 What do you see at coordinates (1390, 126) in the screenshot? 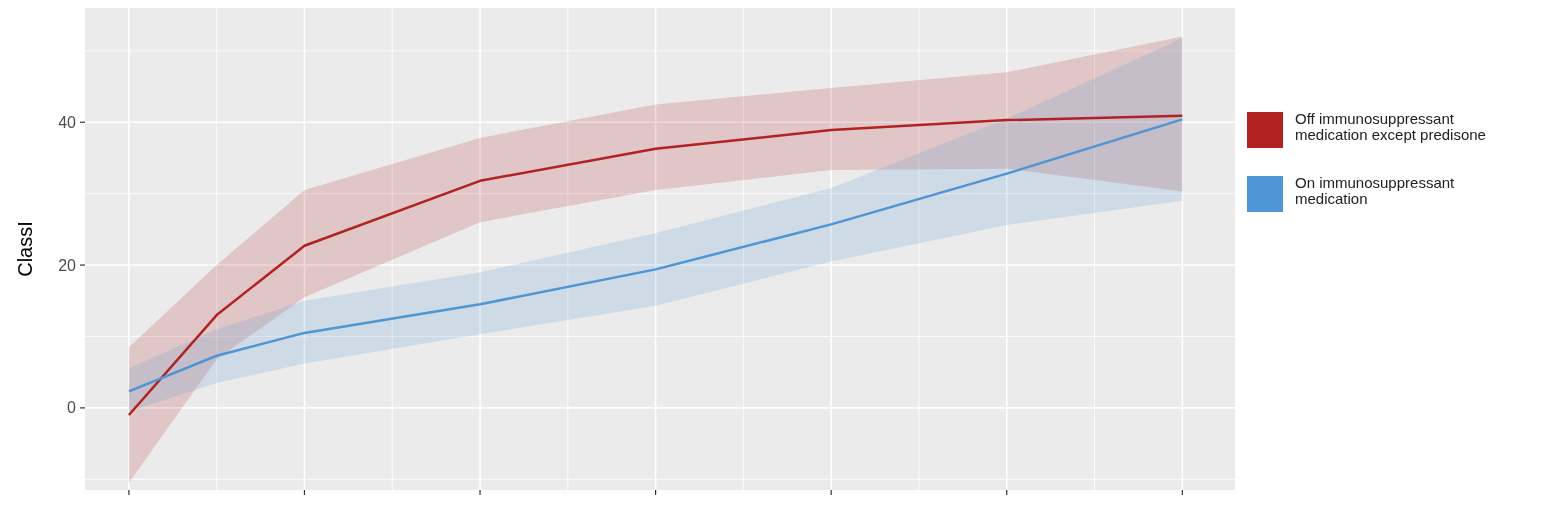
I see `legend-label: Off immunosuppressant medication except predisone` at bounding box center [1390, 126].